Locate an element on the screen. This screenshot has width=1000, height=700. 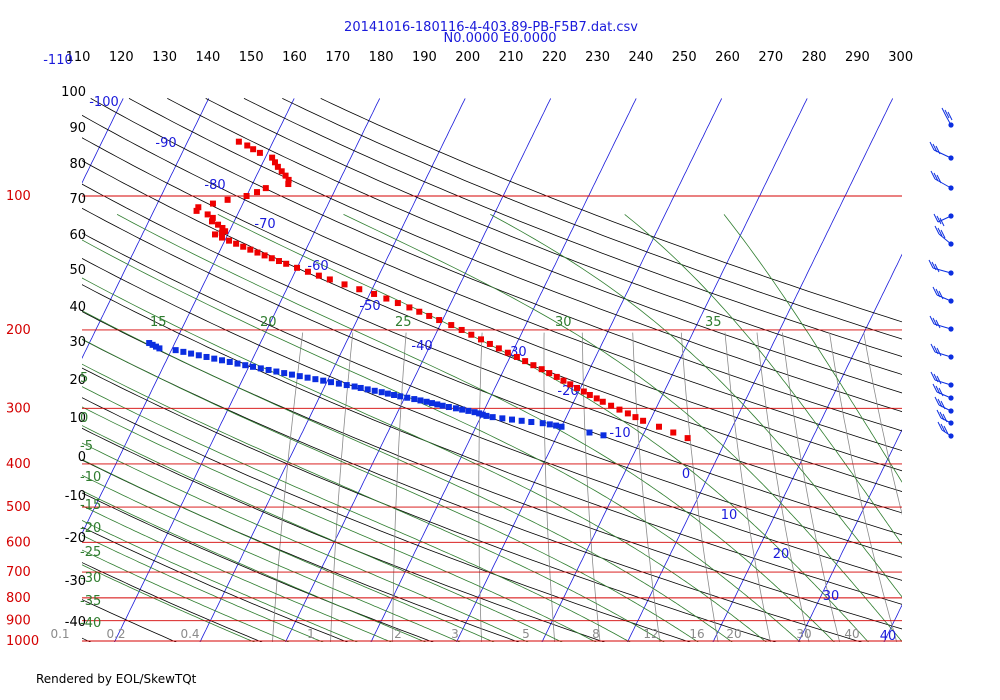
isotherm-label: -80 is located at coordinates (214, 185).